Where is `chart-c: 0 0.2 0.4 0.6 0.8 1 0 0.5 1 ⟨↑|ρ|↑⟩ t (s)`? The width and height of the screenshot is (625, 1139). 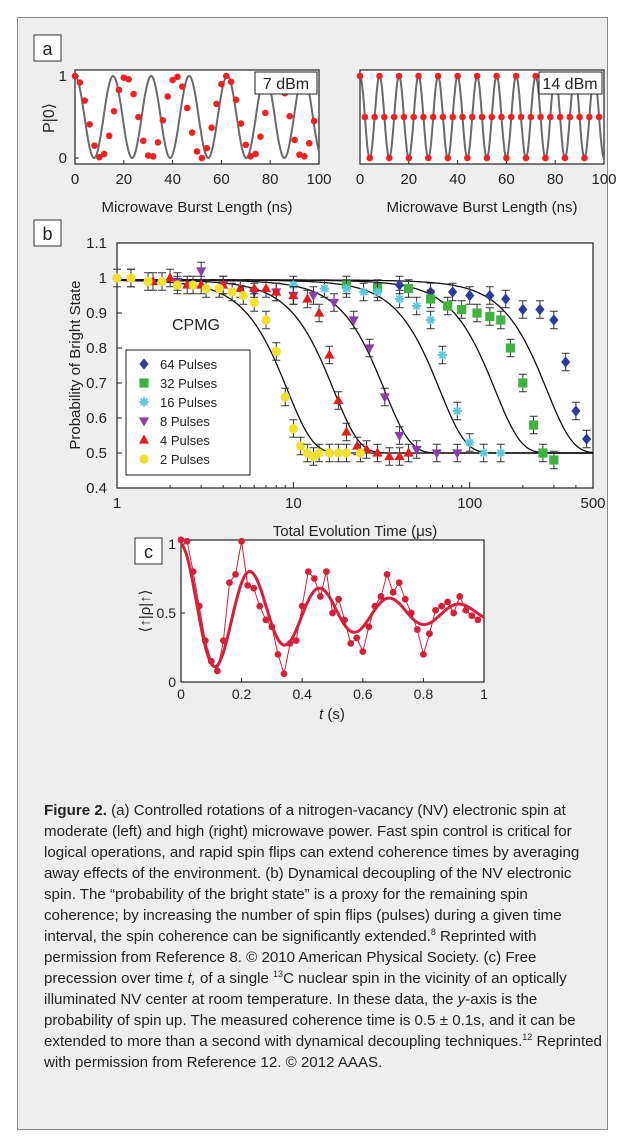
chart-c: 0 0.2 0.4 0.6 0.8 1 0 0.5 1 ⟨↑|ρ|↑⟩ t (s) is located at coordinates (312, 629).